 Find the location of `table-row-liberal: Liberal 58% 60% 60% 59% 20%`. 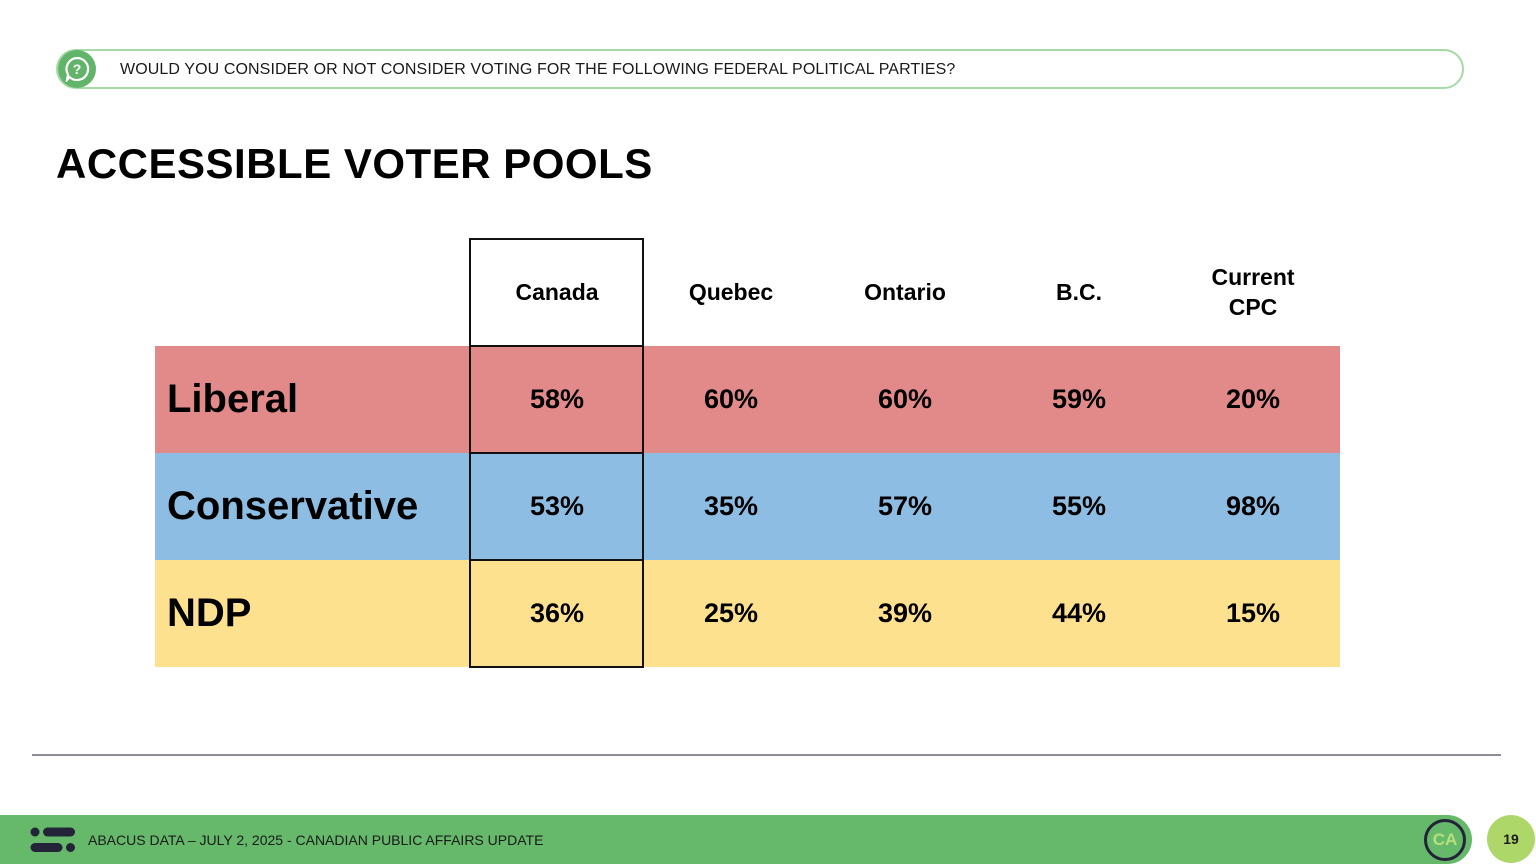

table-row-liberal: Liberal 58% 60% 60% 59% 20% is located at coordinates (747, 399).